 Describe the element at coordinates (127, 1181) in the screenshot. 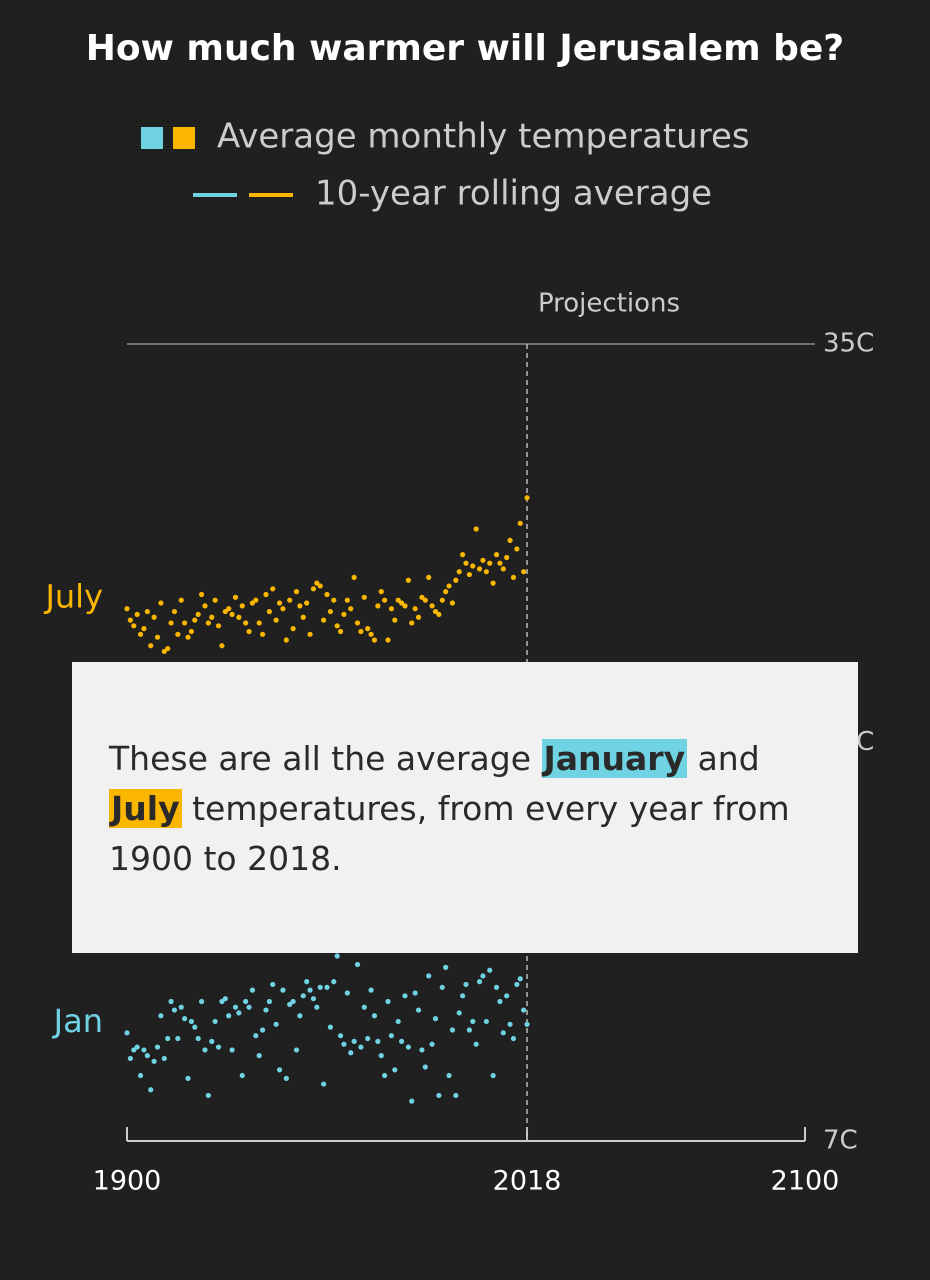

I see `x-tick-label: 1900` at that location.